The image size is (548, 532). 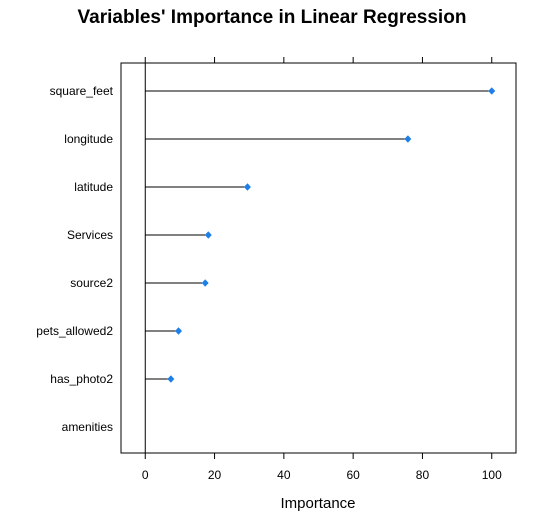 What do you see at coordinates (171, 379) in the screenshot?
I see `point-has-photo2` at bounding box center [171, 379].